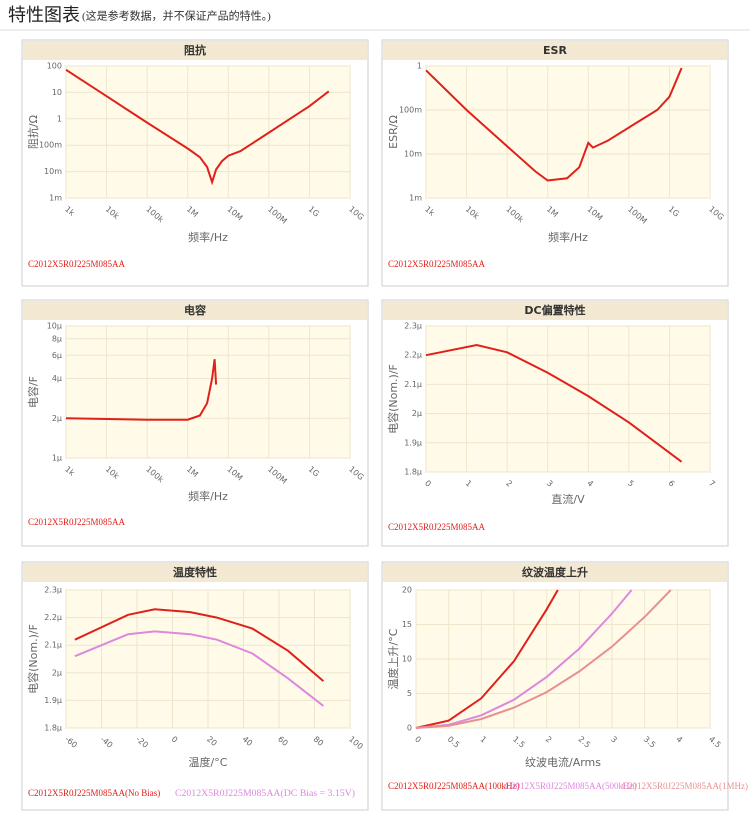  Describe the element at coordinates (393, 658) in the screenshot. I see `y-axis-label: 温度上升/°C` at that location.